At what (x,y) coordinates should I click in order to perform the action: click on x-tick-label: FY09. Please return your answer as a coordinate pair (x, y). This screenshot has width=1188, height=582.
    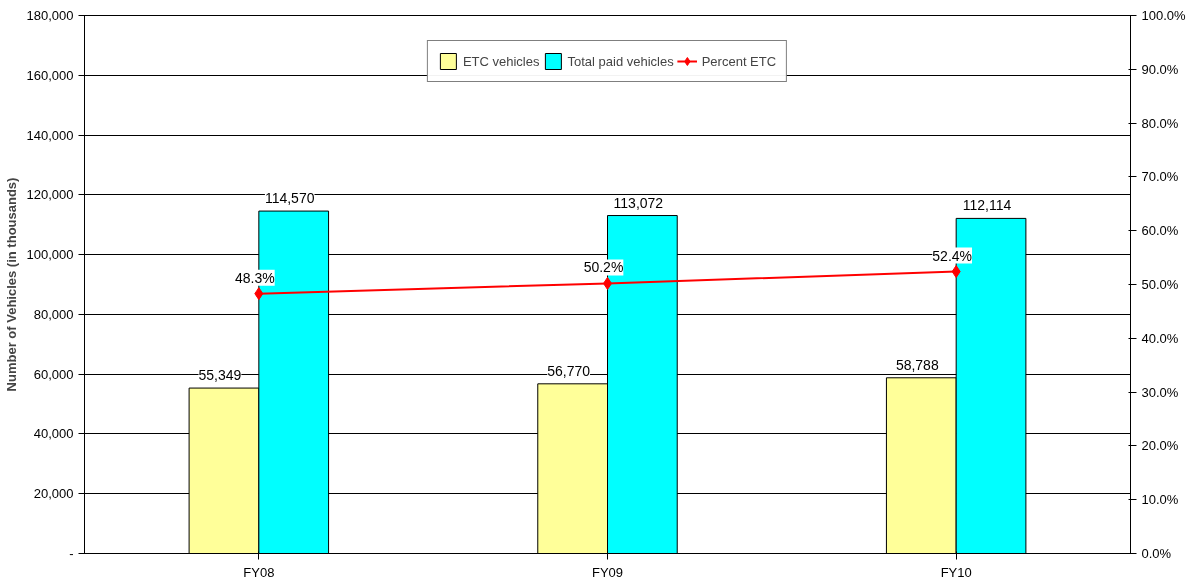
    Looking at the image, I should click on (607, 572).